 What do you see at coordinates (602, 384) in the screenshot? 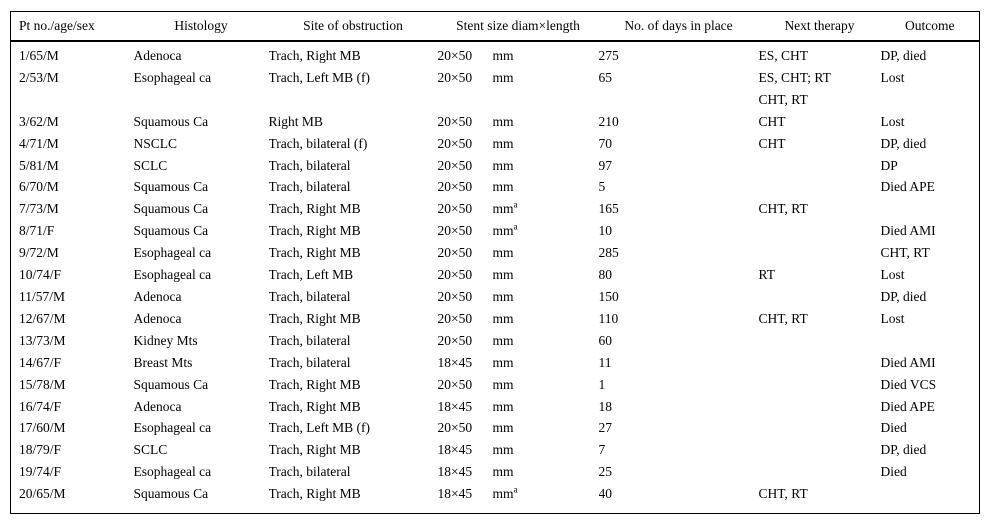
I see `cell-days-in-place: 1` at bounding box center [602, 384].